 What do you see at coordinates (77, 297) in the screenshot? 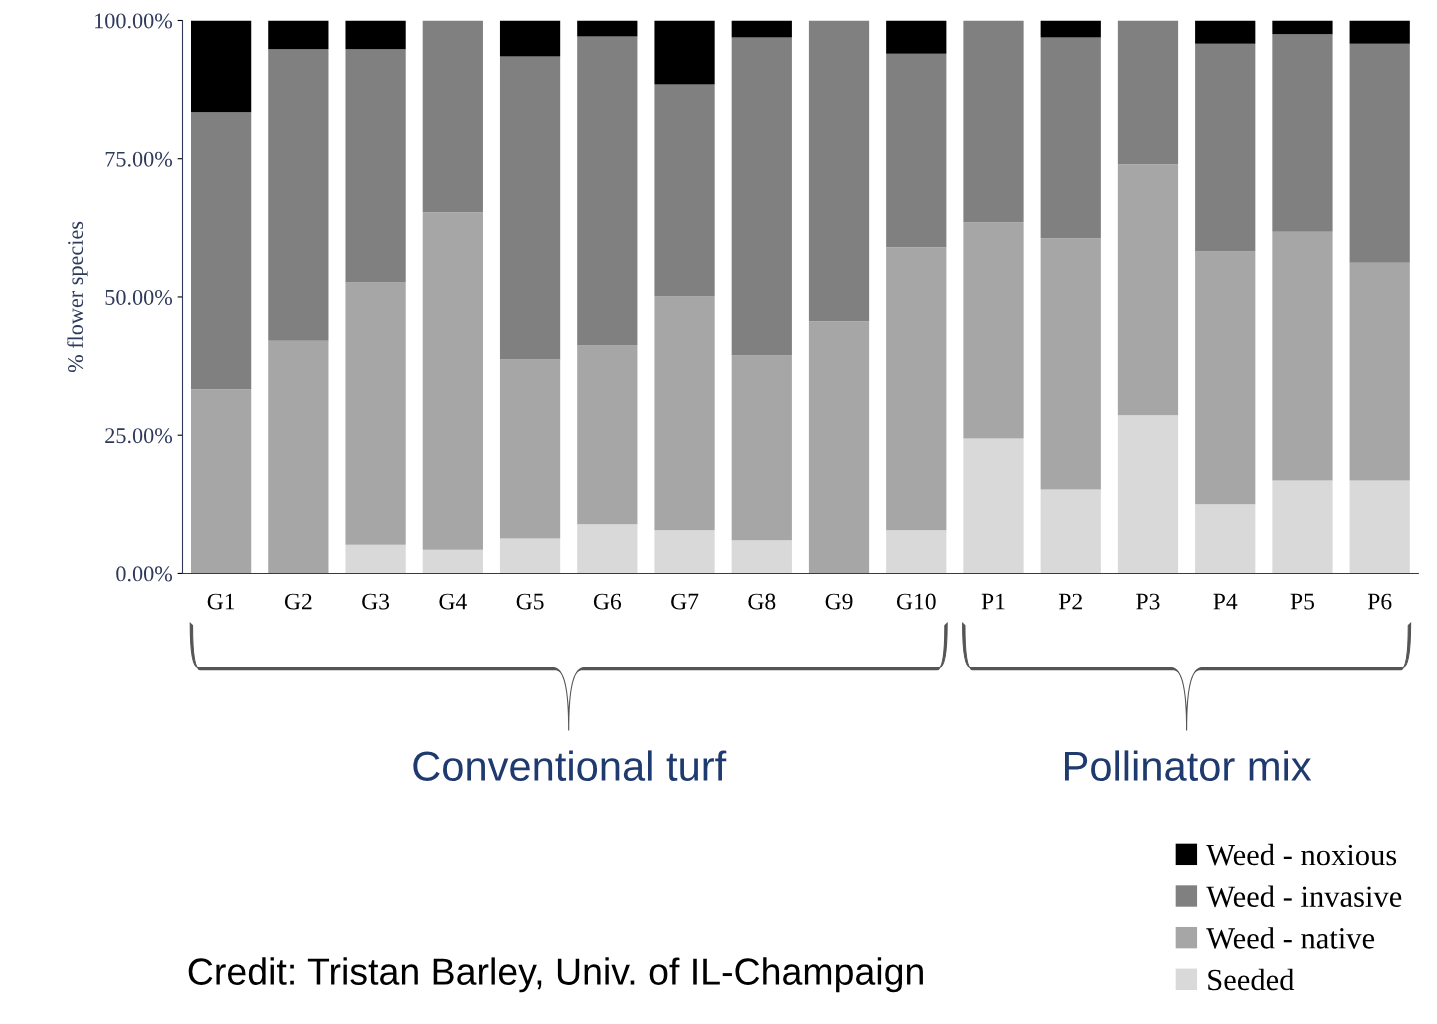
I see `y-axis-title: % flower species` at bounding box center [77, 297].